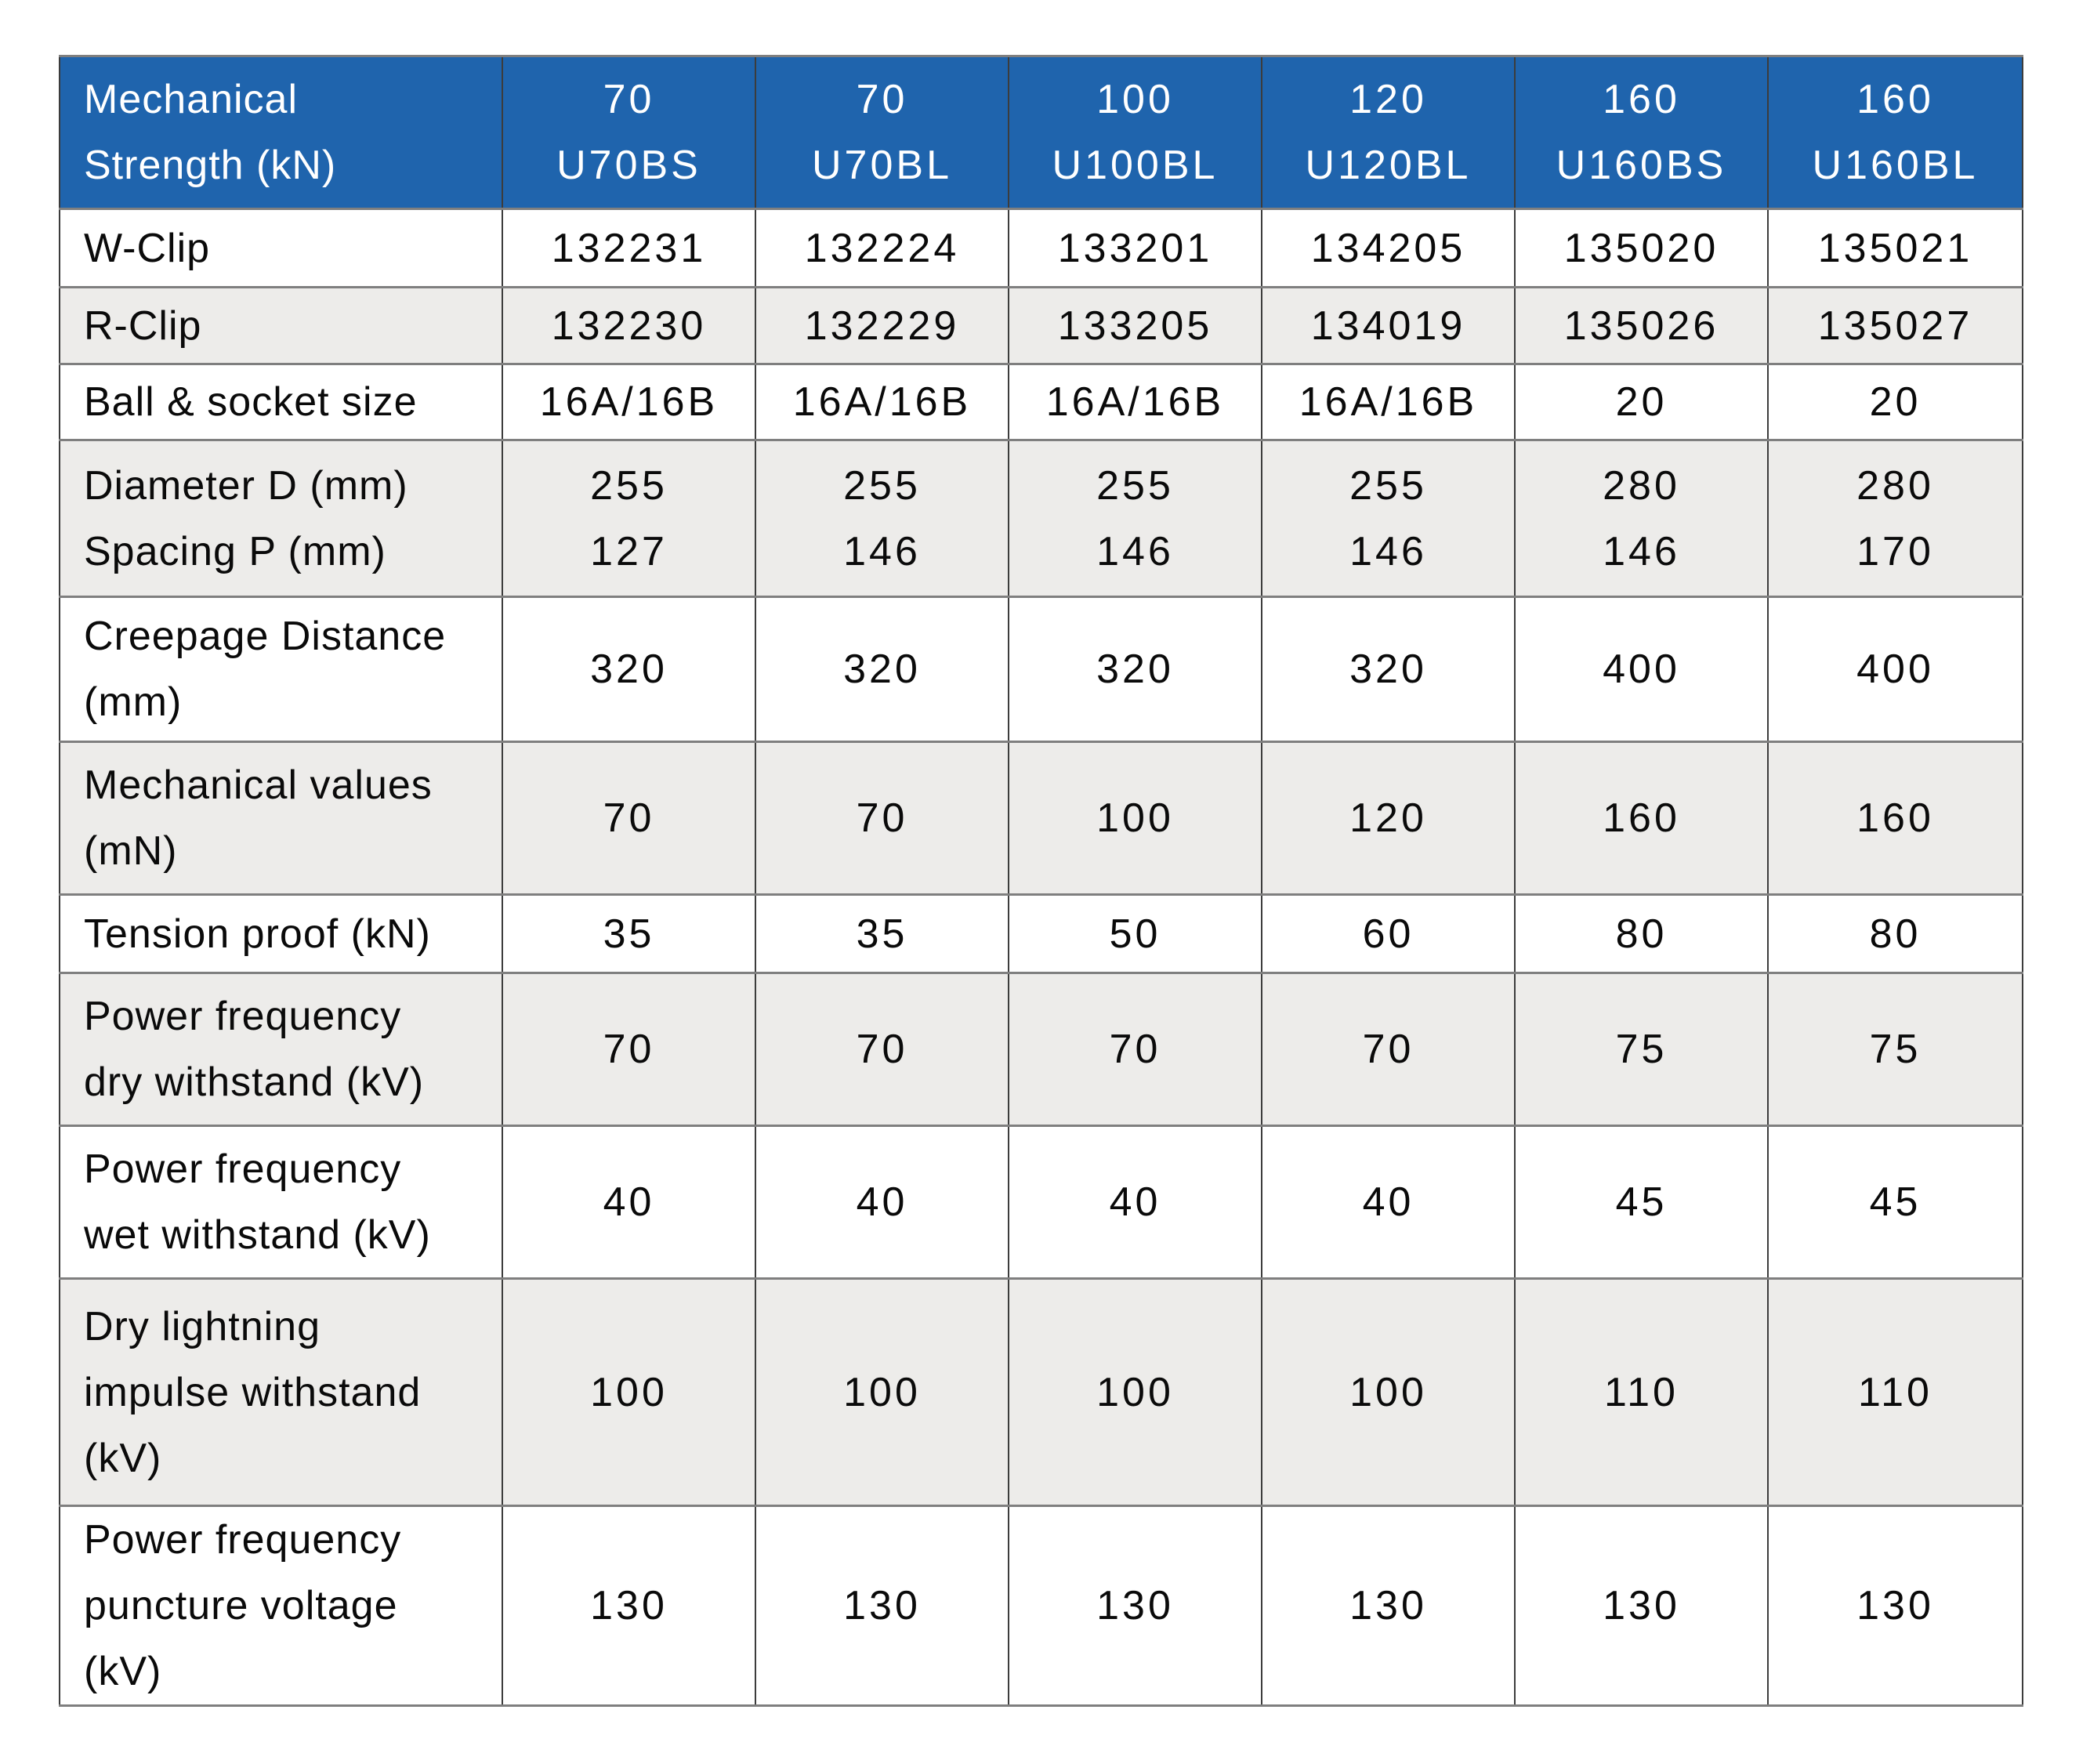  I want to click on cell-line: 45, so click(1641, 1202).